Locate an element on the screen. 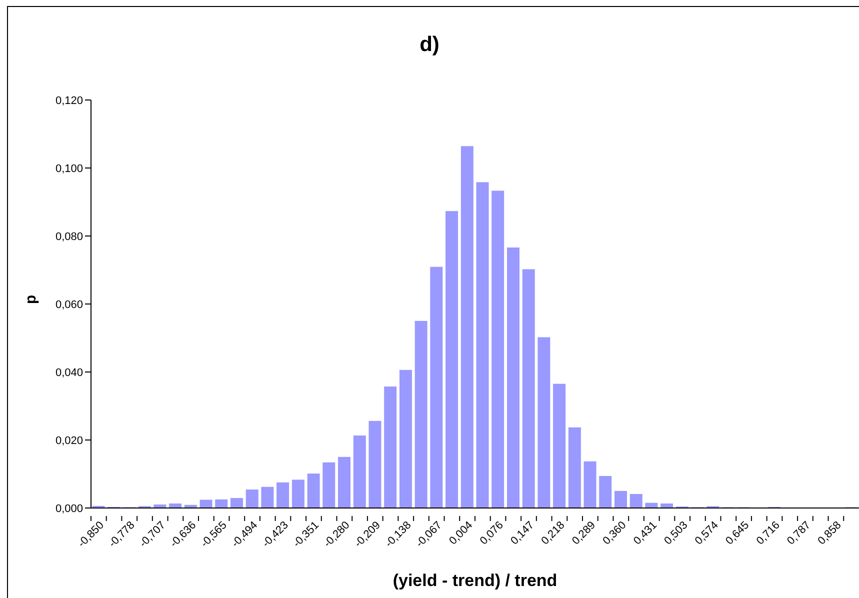 This screenshot has width=859, height=598. y-tick-label: 0,080 is located at coordinates (69, 236).